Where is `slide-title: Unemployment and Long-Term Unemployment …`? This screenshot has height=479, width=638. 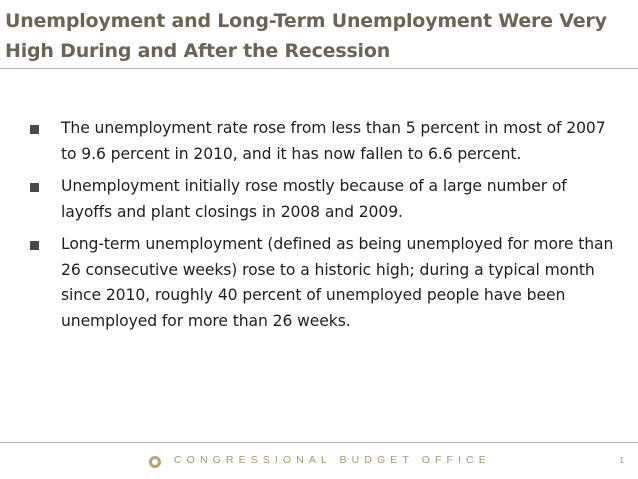
slide-title: Unemployment and Long-Term Unemployment … is located at coordinates (306, 36).